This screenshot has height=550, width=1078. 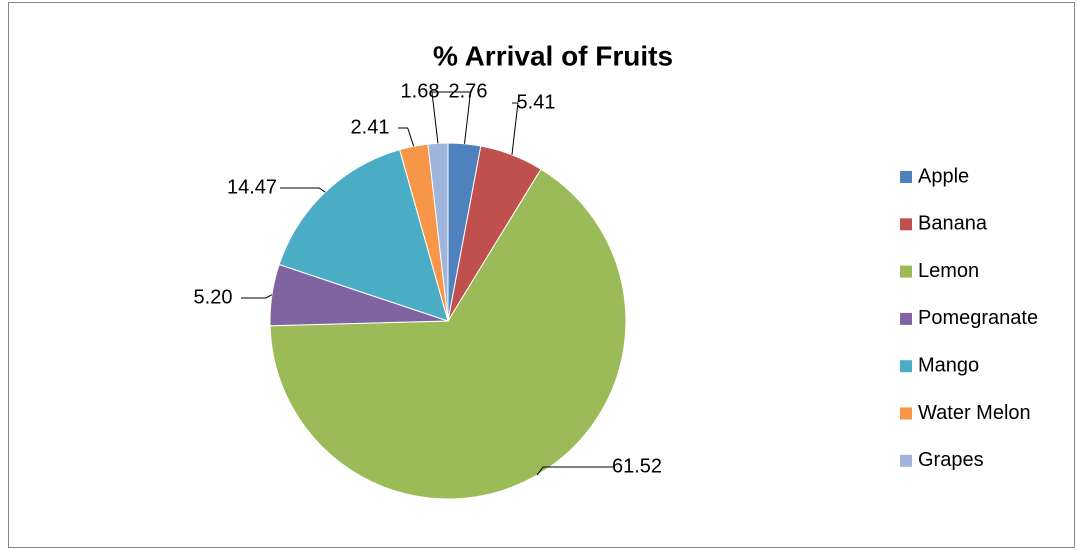 I want to click on data-label: 5.20, so click(x=213, y=297).